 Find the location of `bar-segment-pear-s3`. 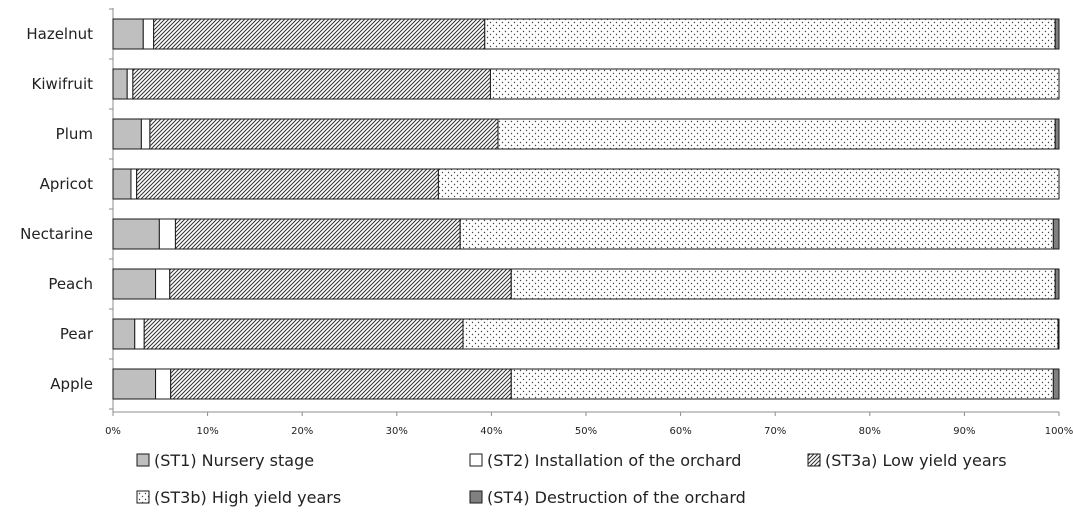

bar-segment-pear-s3 is located at coordinates (303, 334).